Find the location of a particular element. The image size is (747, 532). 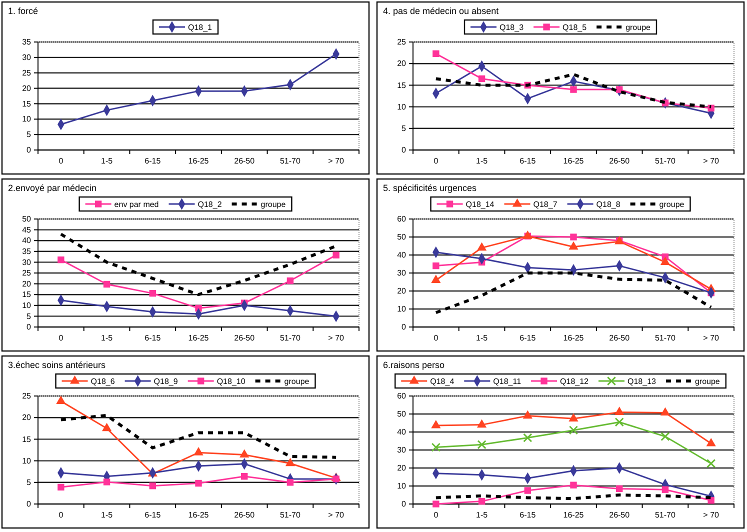

legend-label: env par med is located at coordinates (136, 204).